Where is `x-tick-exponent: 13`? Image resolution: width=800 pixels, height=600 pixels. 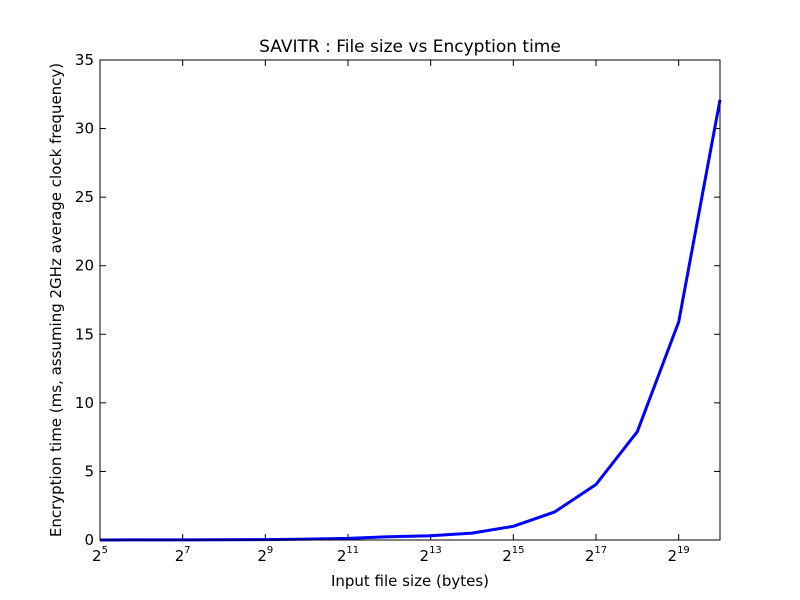 x-tick-exponent: 13 is located at coordinates (435, 550).